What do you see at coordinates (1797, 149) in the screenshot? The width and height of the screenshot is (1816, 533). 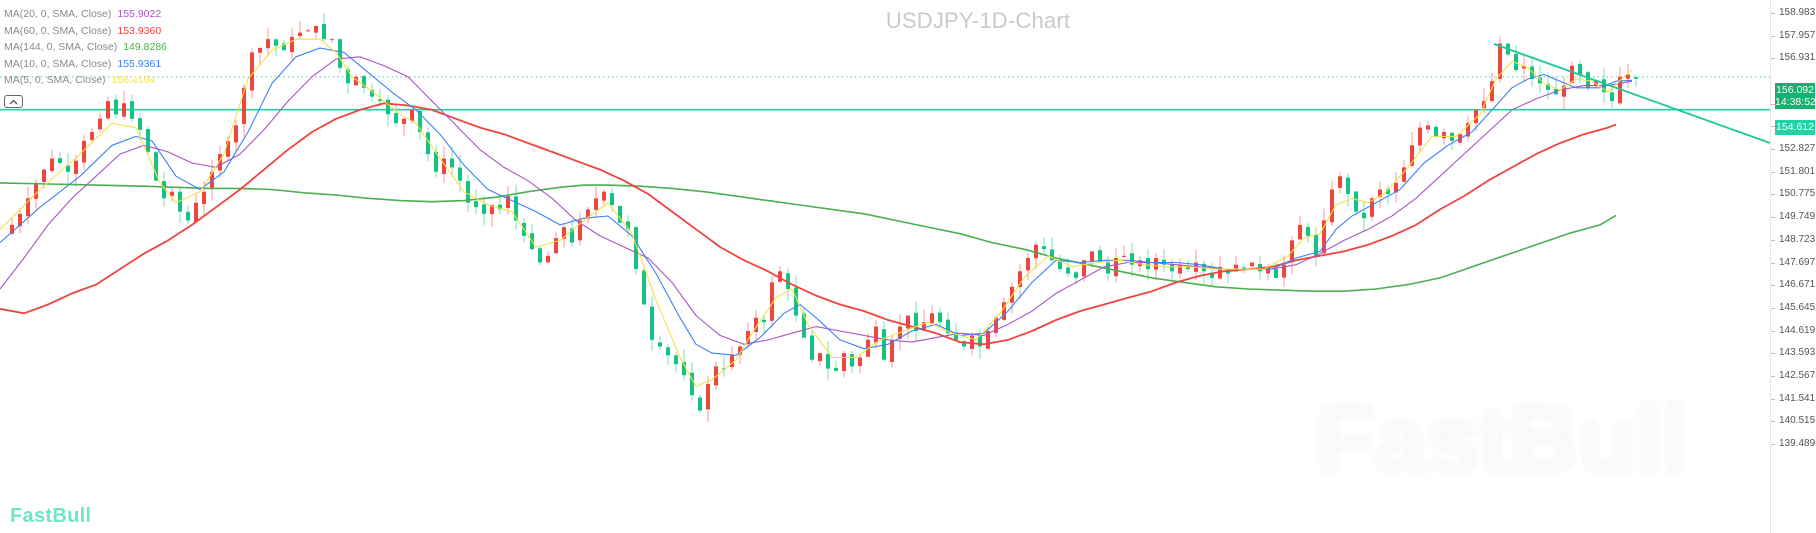 I see `tick-label: 152.827` at bounding box center [1797, 149].